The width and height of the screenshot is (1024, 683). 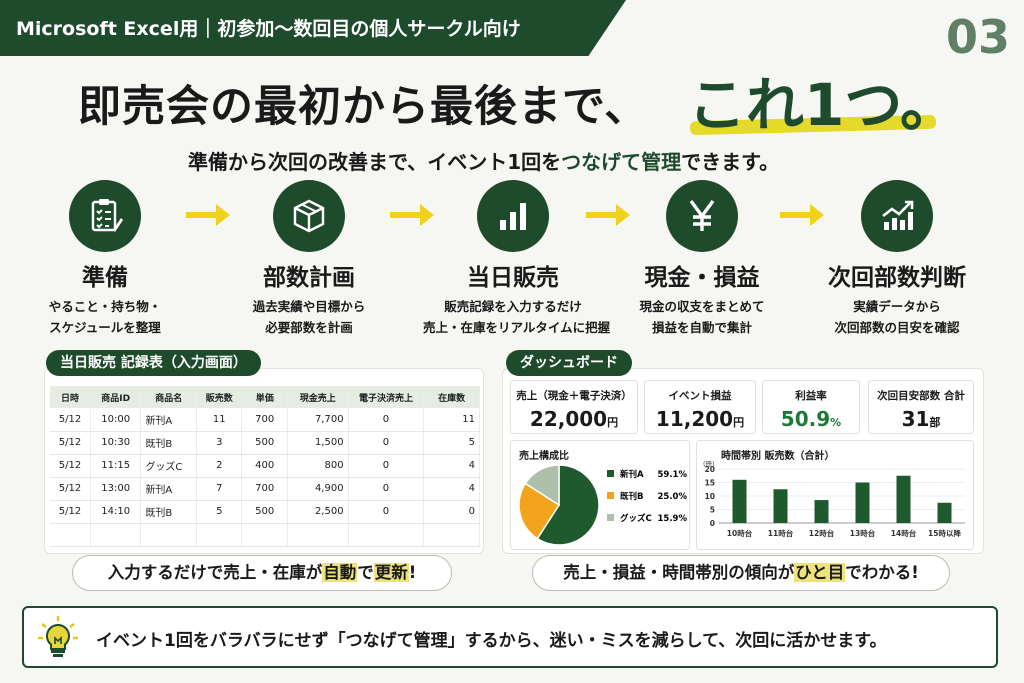 I want to click on kpi-profit: イベント損益 11,200円, so click(x=700, y=407).